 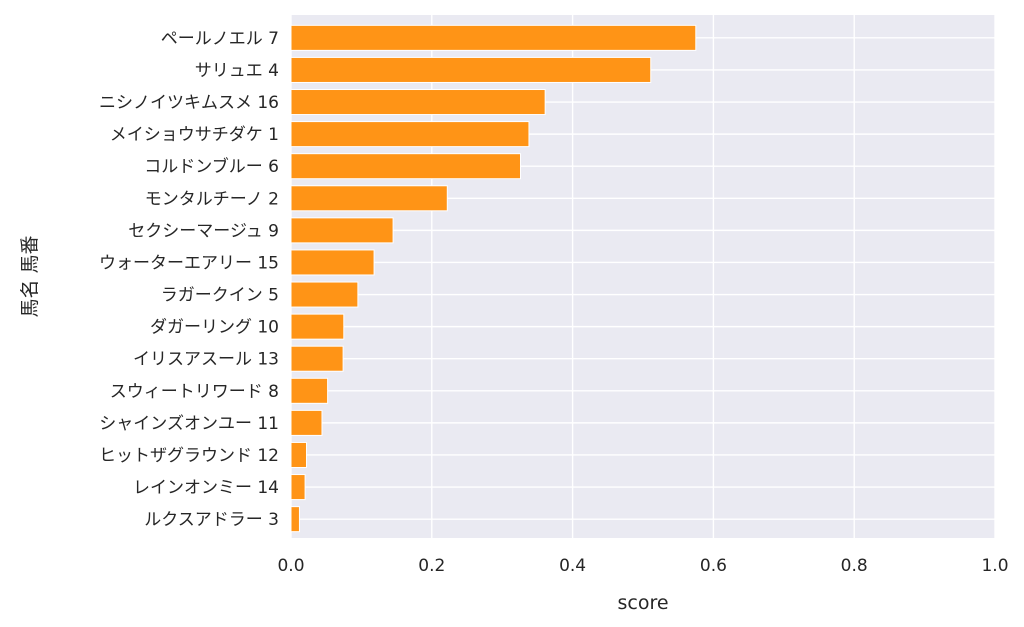 What do you see at coordinates (203, 231) in the screenshot?
I see `y-tick-label: セクシーマージュ 9` at bounding box center [203, 231].